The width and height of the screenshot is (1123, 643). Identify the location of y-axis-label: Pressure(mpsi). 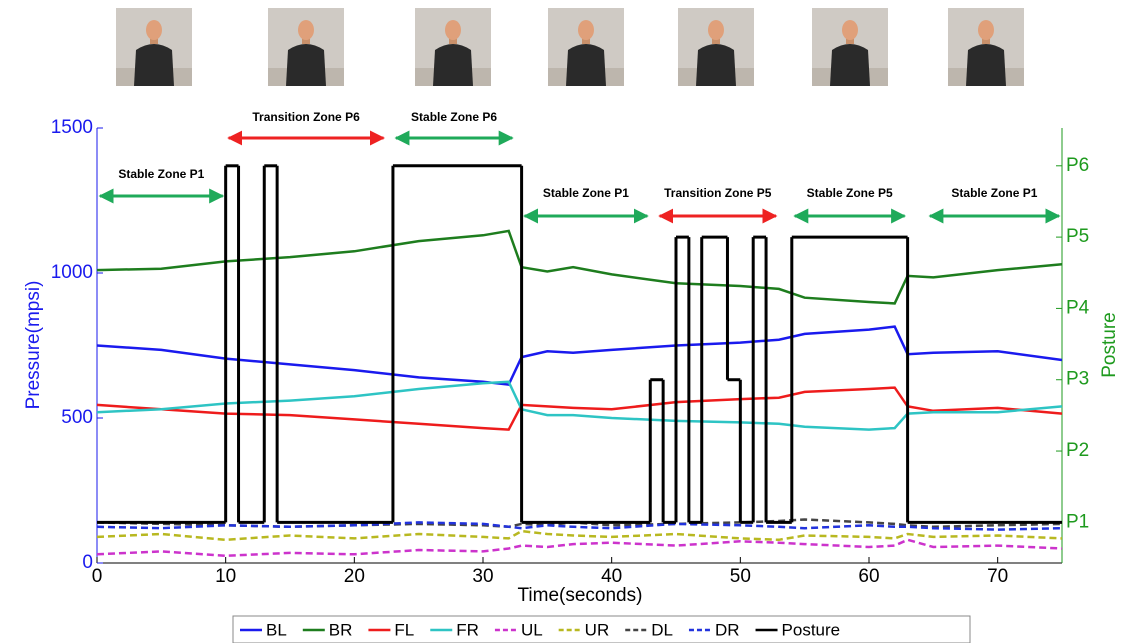
(33, 345).